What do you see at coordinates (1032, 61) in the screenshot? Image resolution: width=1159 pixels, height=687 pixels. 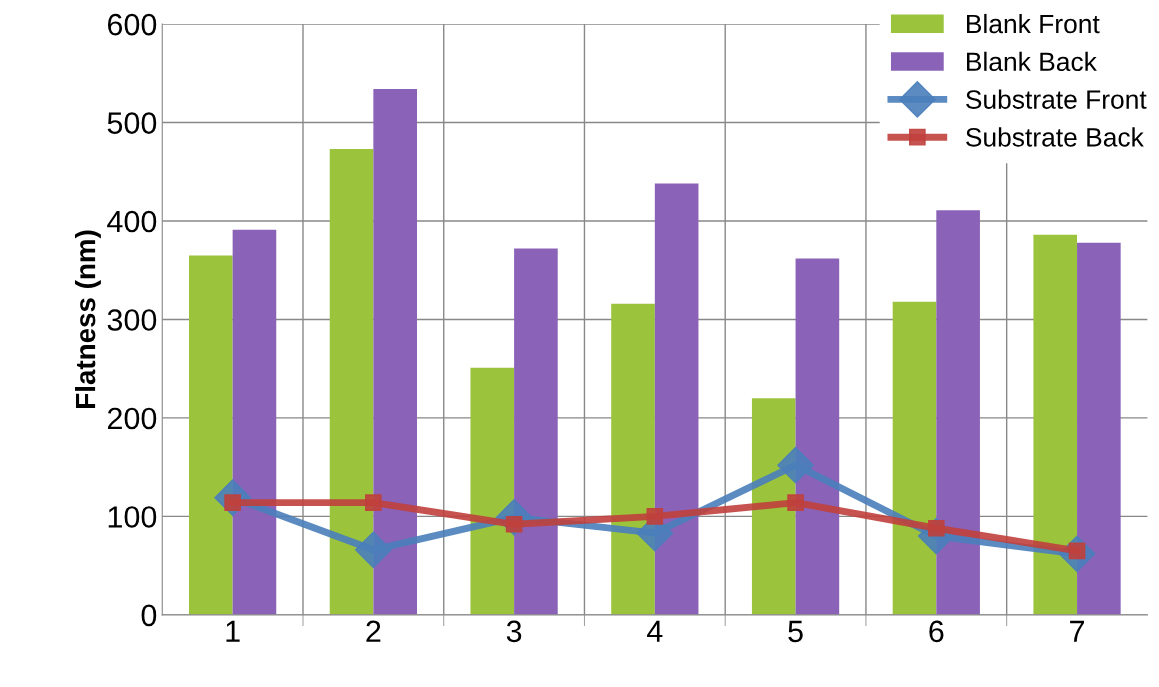 I see `legend-label: Blank Back` at bounding box center [1032, 61].